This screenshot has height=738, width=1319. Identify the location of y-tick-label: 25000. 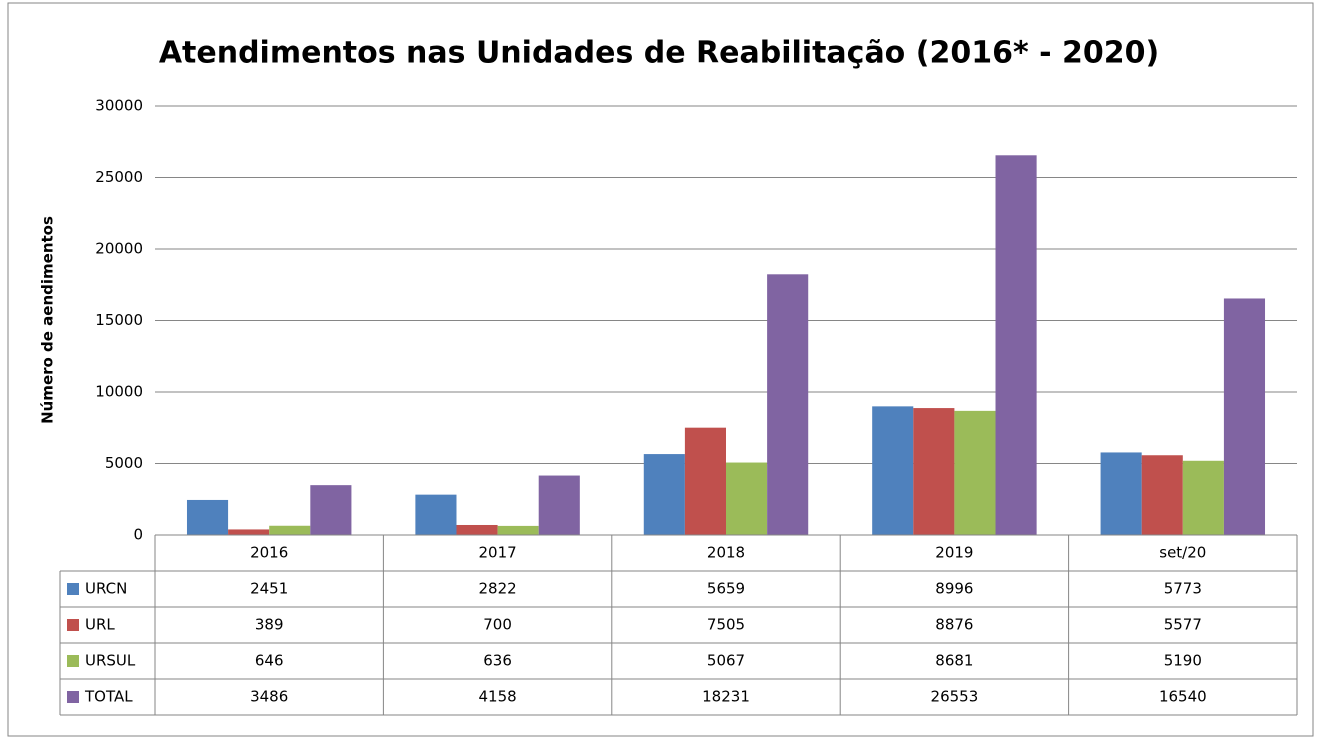
(119, 177).